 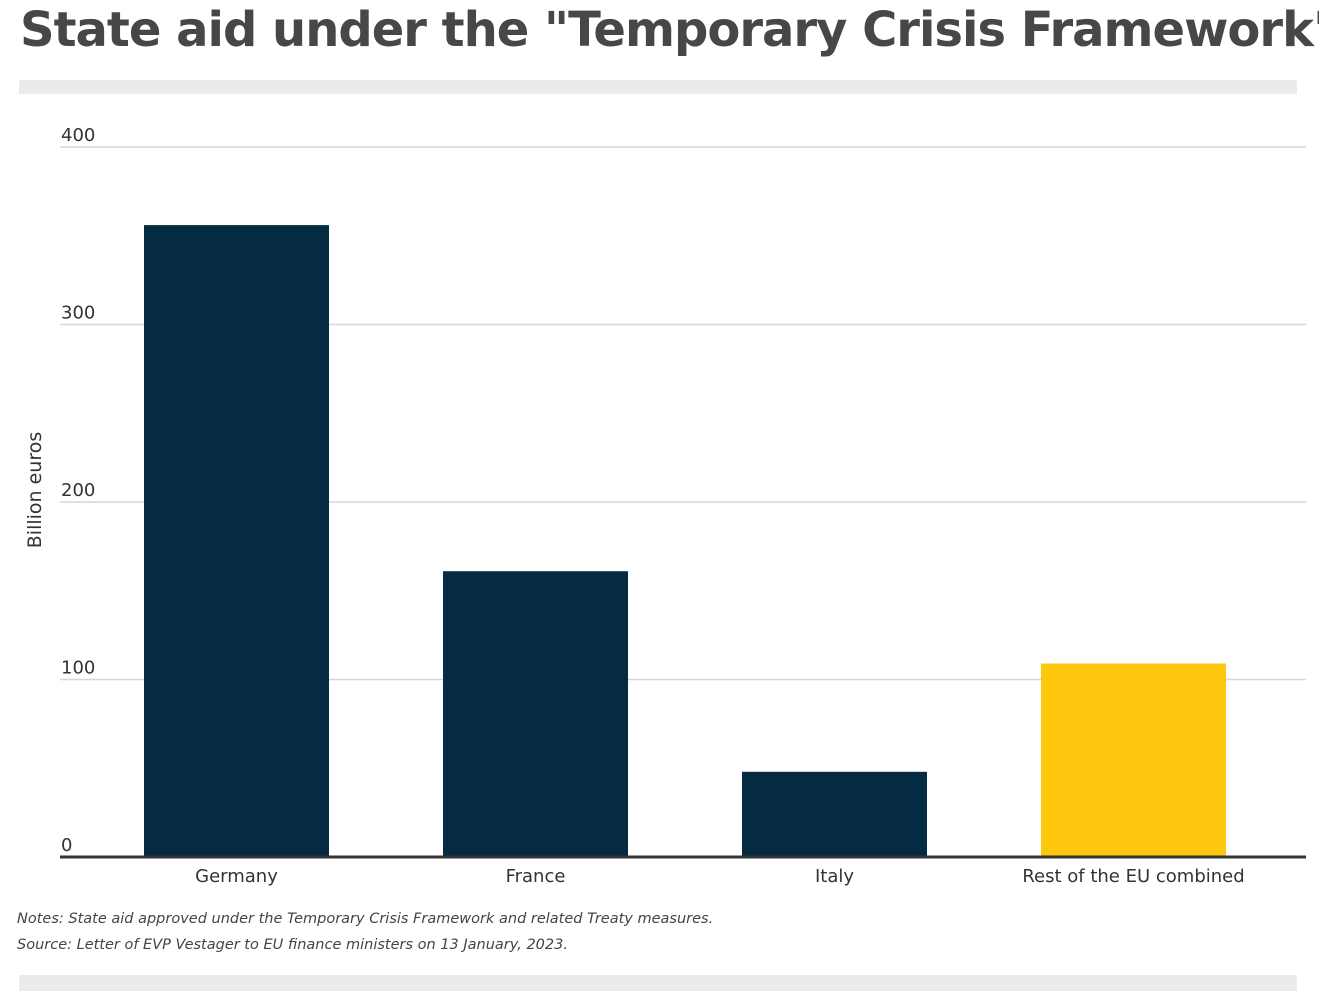 I want to click on x-category-label: France, so click(x=536, y=876).